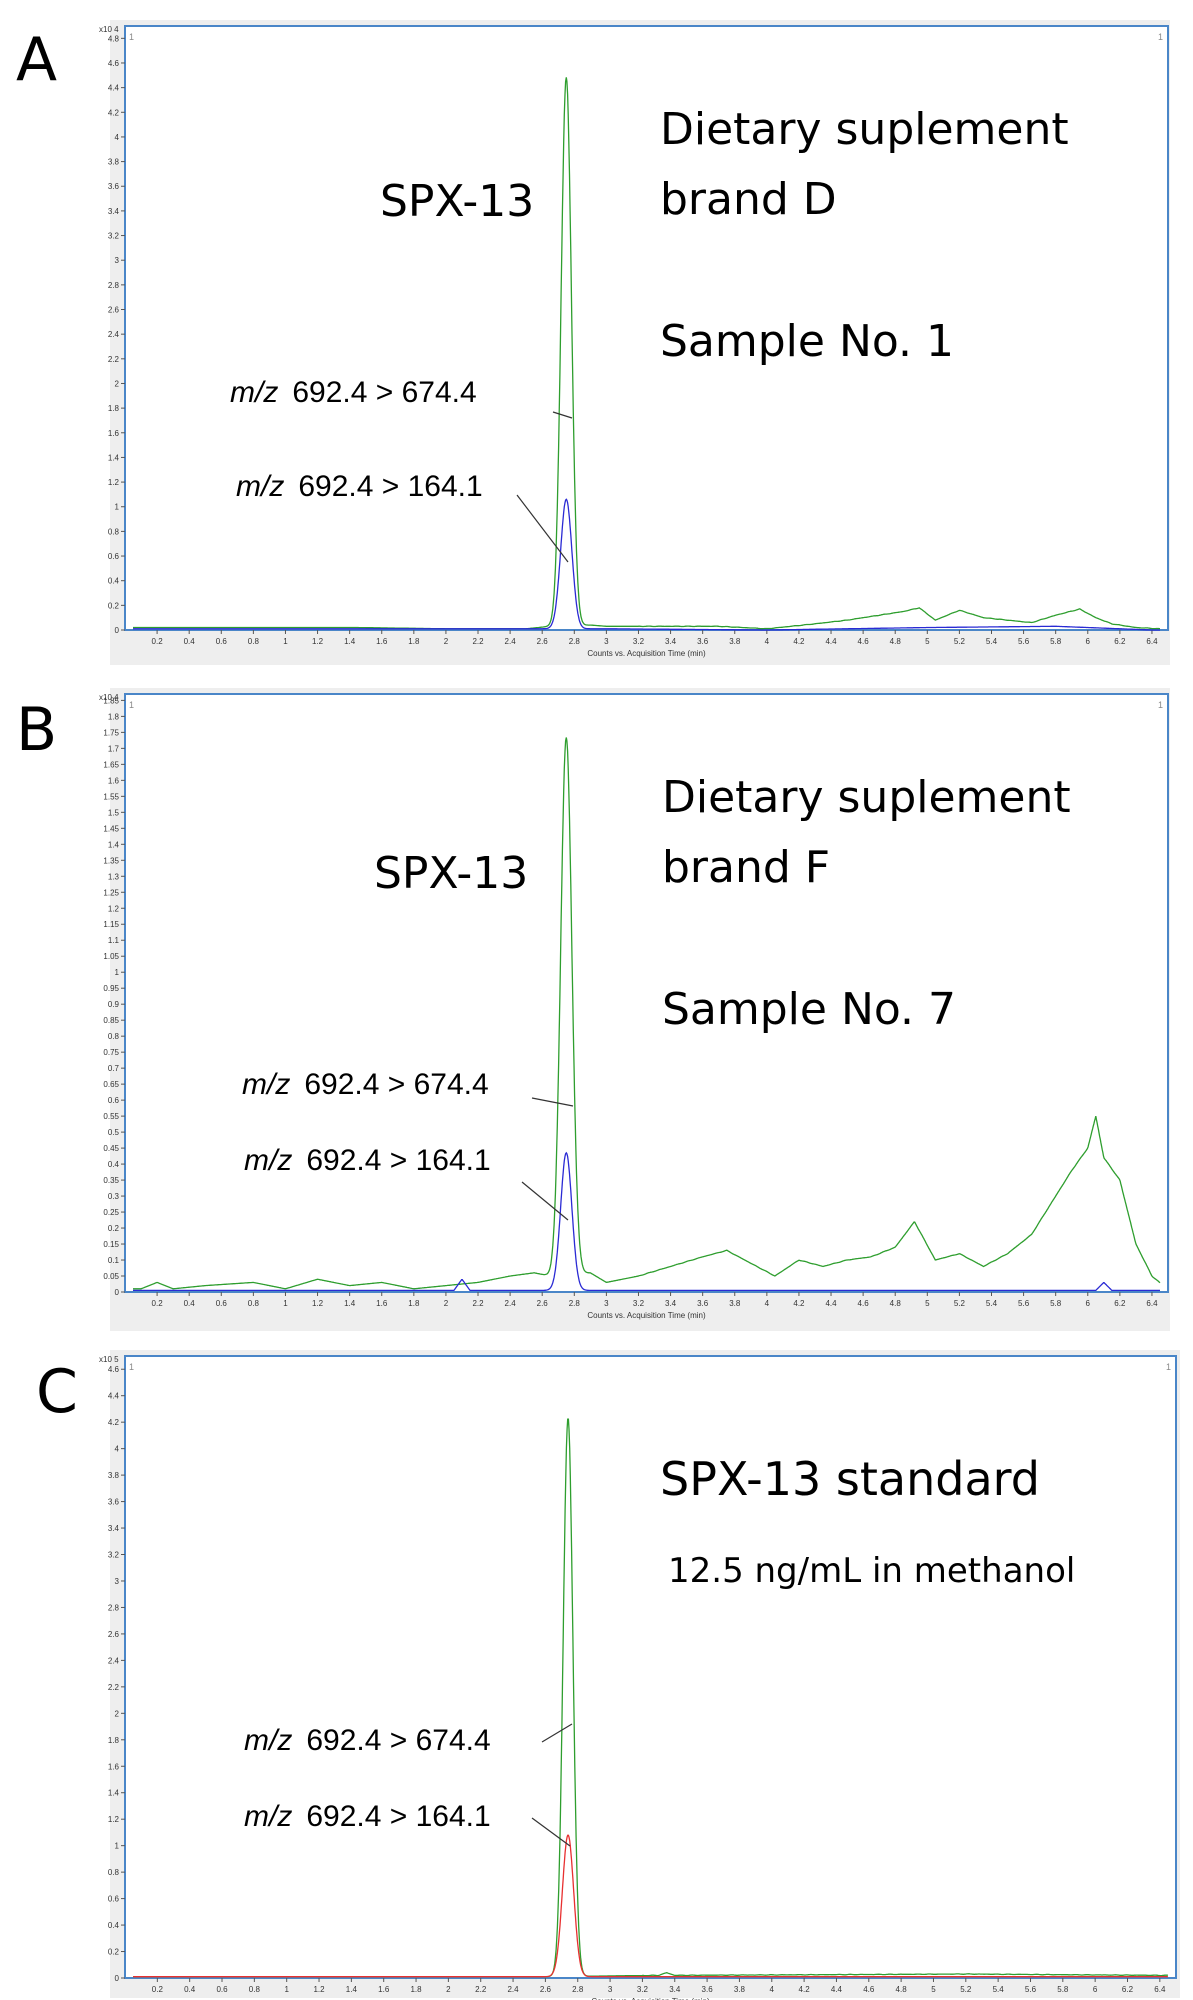  What do you see at coordinates (1160, 1989) in the screenshot?
I see `x-tick-label: 6.4` at bounding box center [1160, 1989].